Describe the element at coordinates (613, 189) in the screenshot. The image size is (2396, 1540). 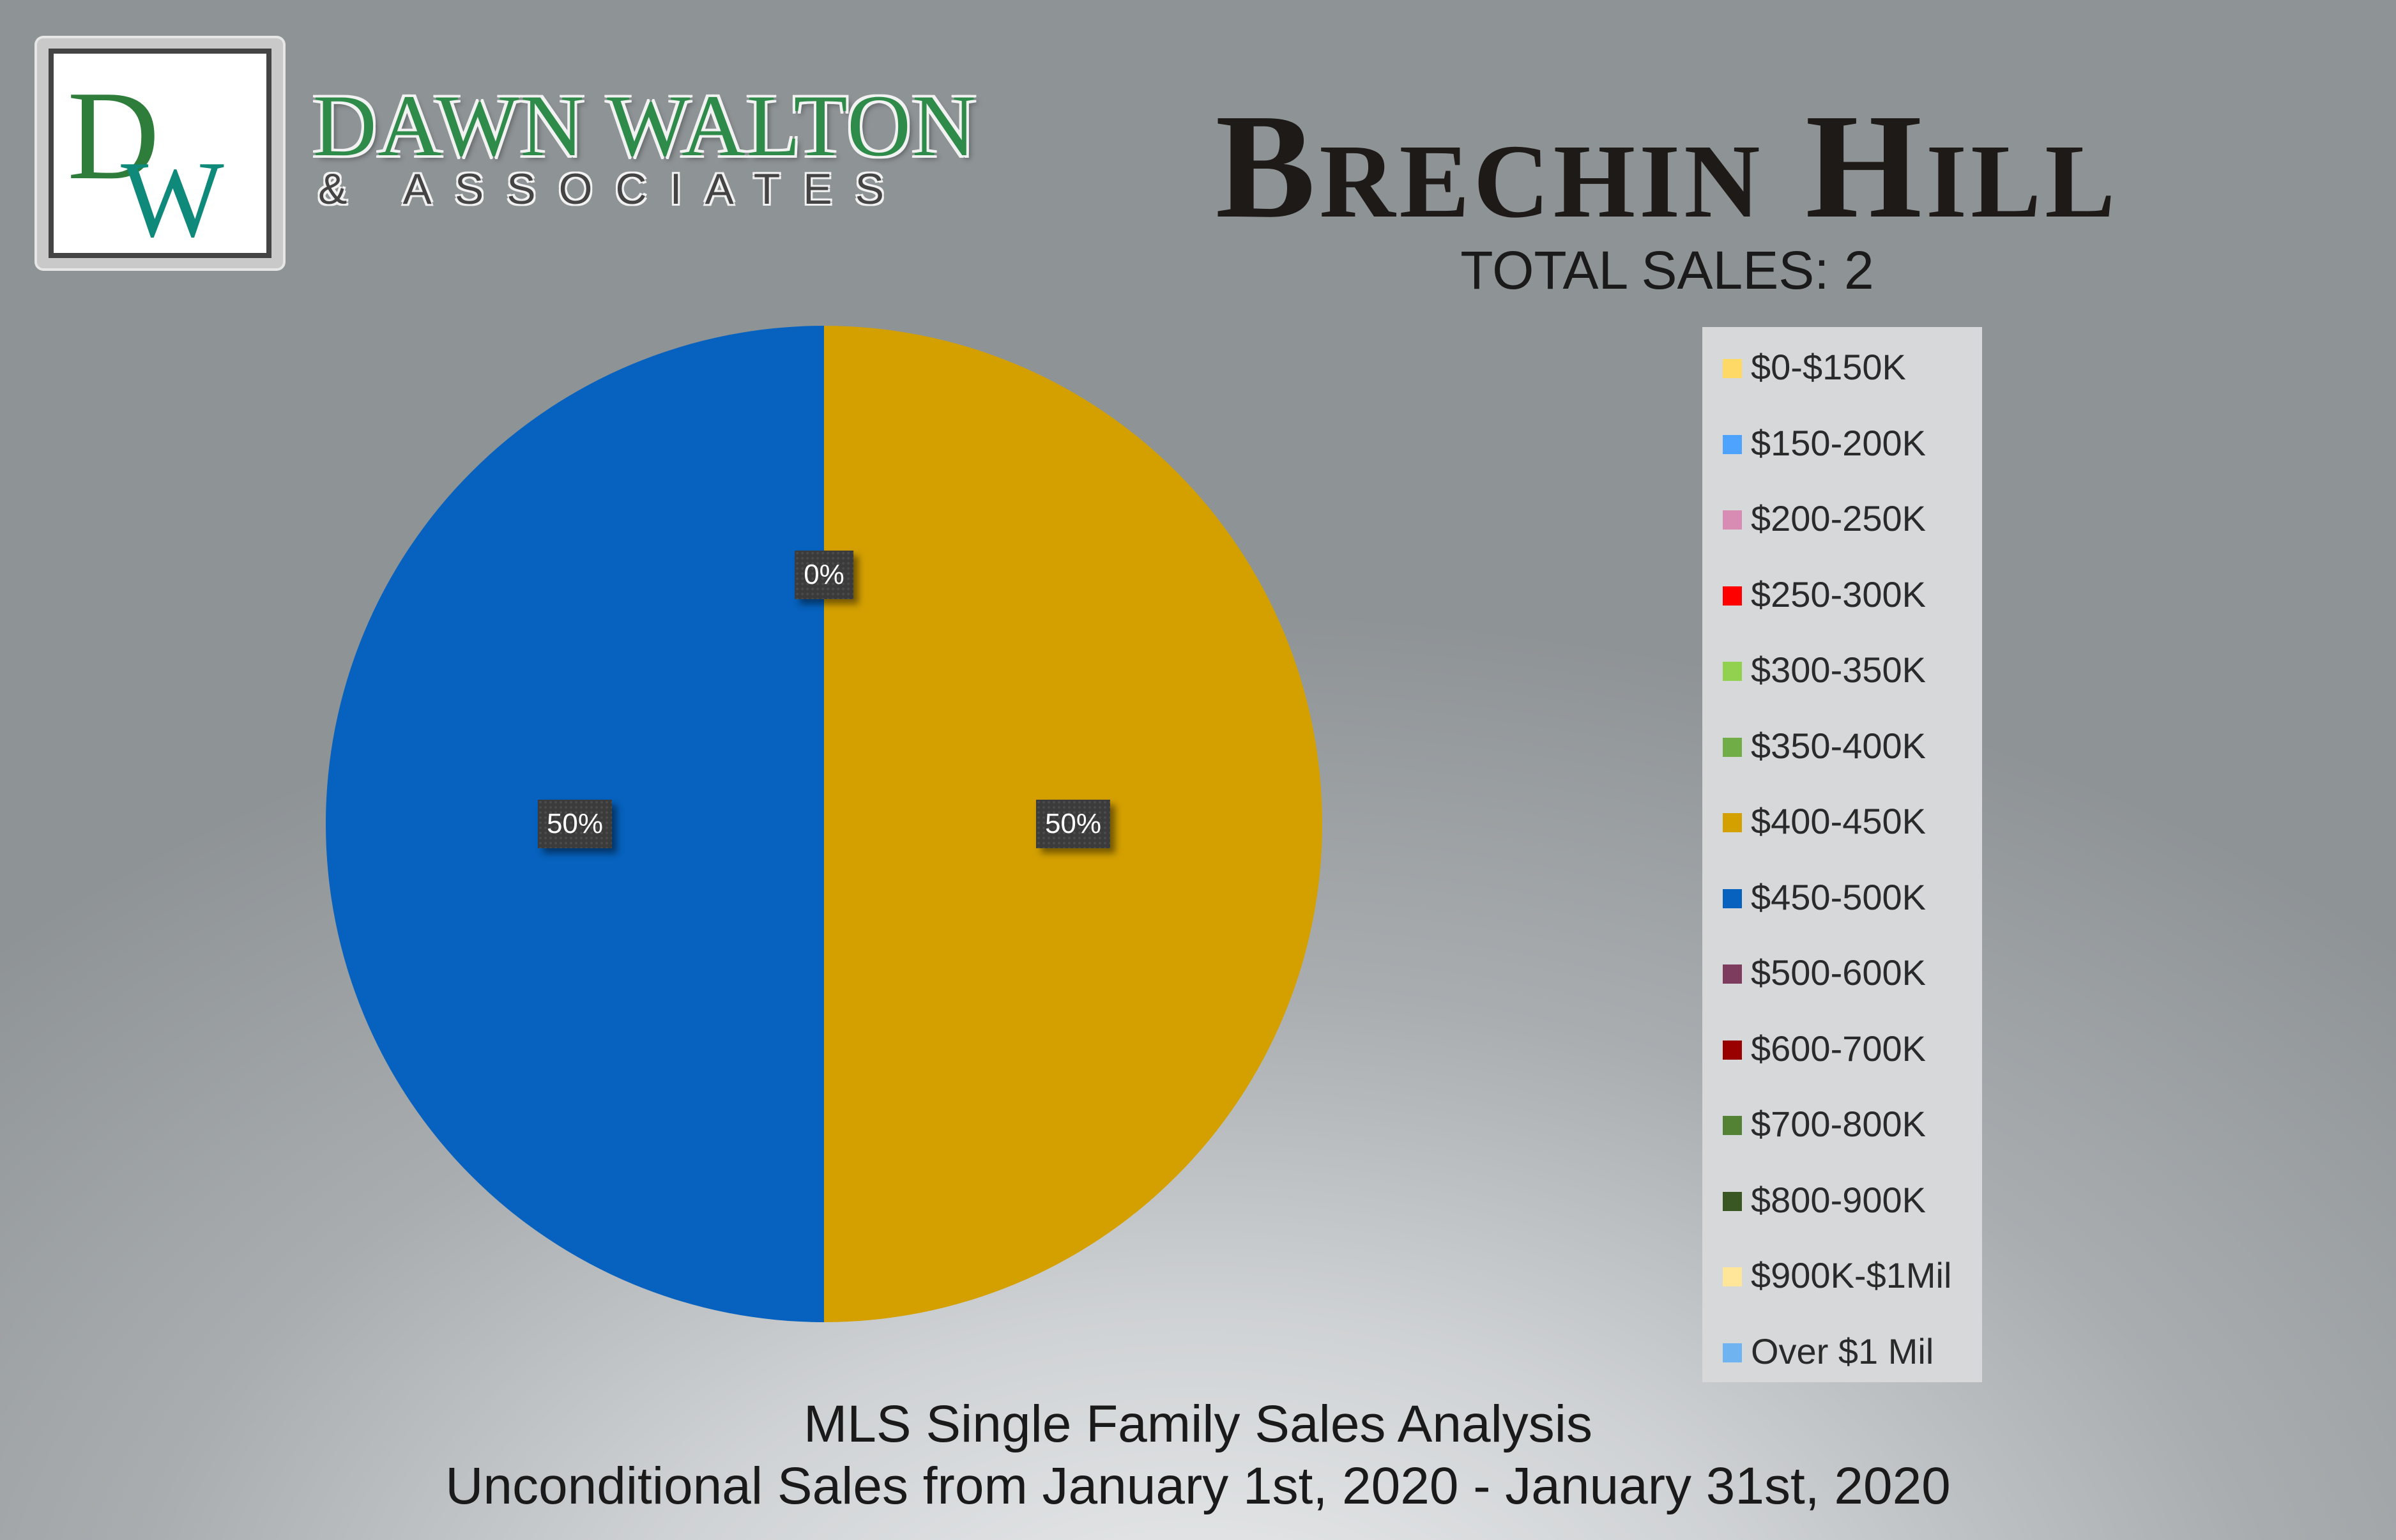
I see `brand-subtitle: & ASSOCIATES` at that location.